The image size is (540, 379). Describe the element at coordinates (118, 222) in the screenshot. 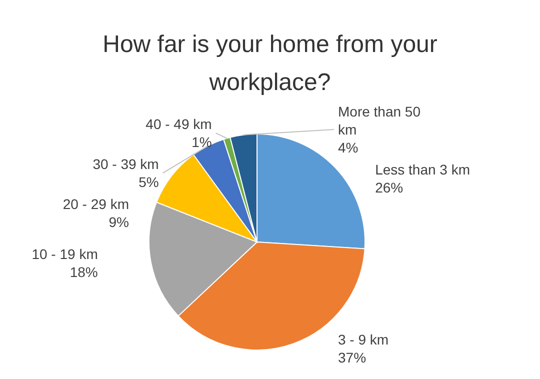

I see `data-label: 9%` at that location.